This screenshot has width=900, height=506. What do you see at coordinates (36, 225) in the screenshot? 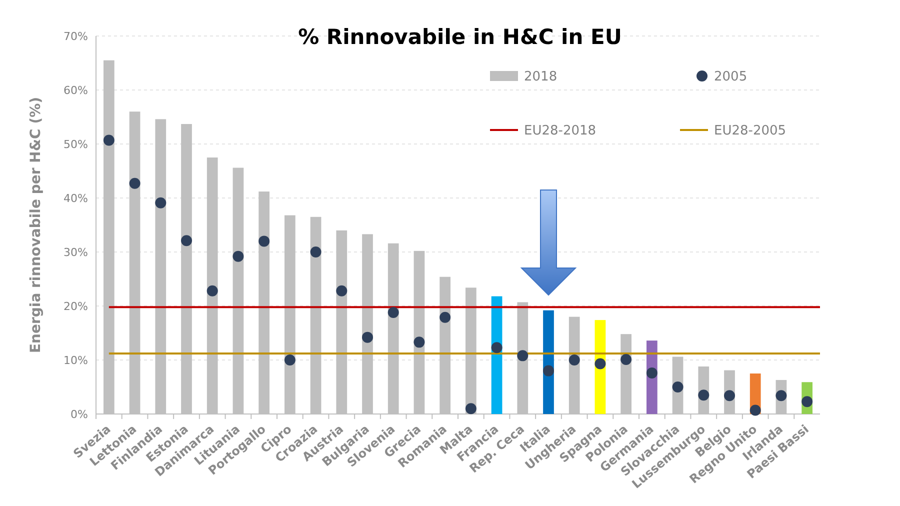
I see `y-axis-title: Energia rinnovabile per H&C (%)` at bounding box center [36, 225].